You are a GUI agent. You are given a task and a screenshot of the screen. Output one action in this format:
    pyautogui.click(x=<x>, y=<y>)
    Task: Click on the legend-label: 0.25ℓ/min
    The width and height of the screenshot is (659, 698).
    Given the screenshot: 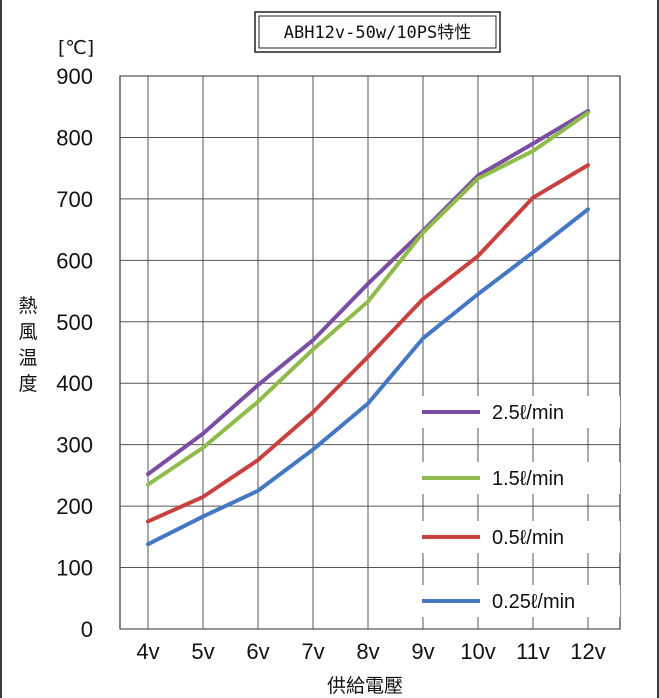 What is the action you would take?
    pyautogui.click(x=533, y=602)
    